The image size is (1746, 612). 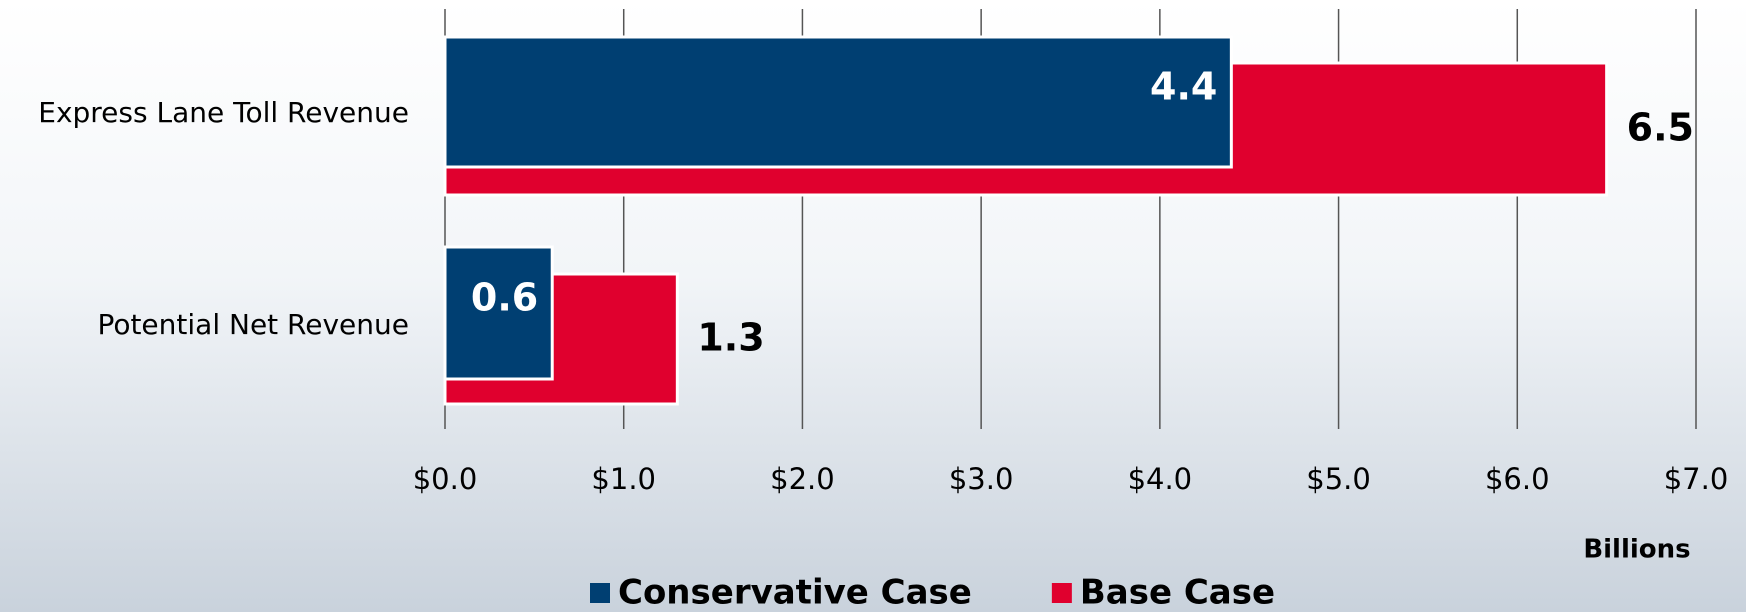 What do you see at coordinates (253, 324) in the screenshot?
I see `category-label: Potential Net Revenue` at bounding box center [253, 324].